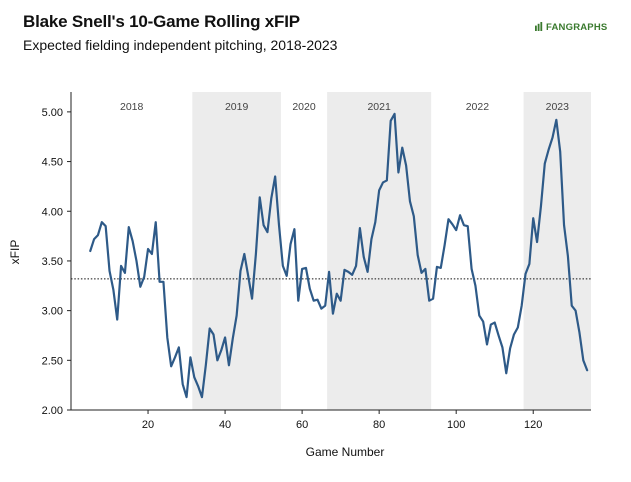 The width and height of the screenshot is (631, 482). Describe the element at coordinates (52, 411) in the screenshot. I see `y-tick-label: 2.00` at that location.